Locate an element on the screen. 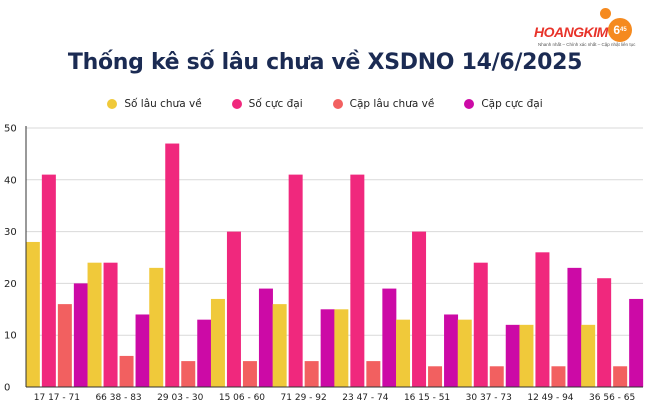  legend-item: Số lâu chưa về is located at coordinates (154, 104).